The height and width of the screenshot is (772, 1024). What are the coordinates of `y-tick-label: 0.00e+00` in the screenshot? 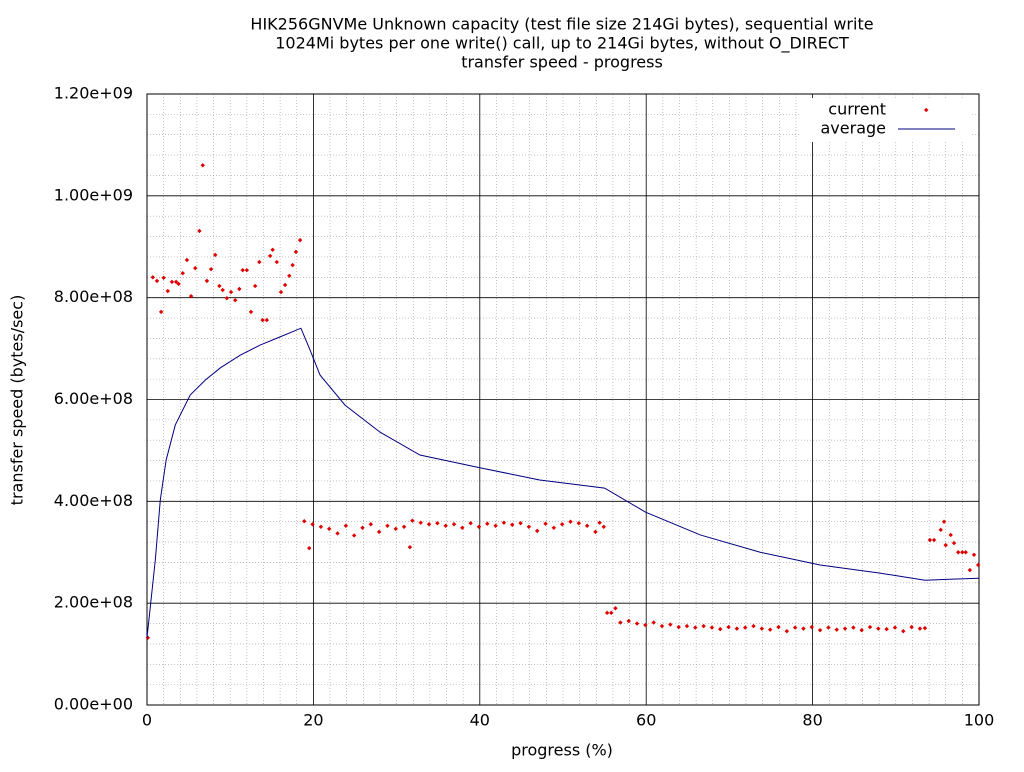 It's located at (93, 704).